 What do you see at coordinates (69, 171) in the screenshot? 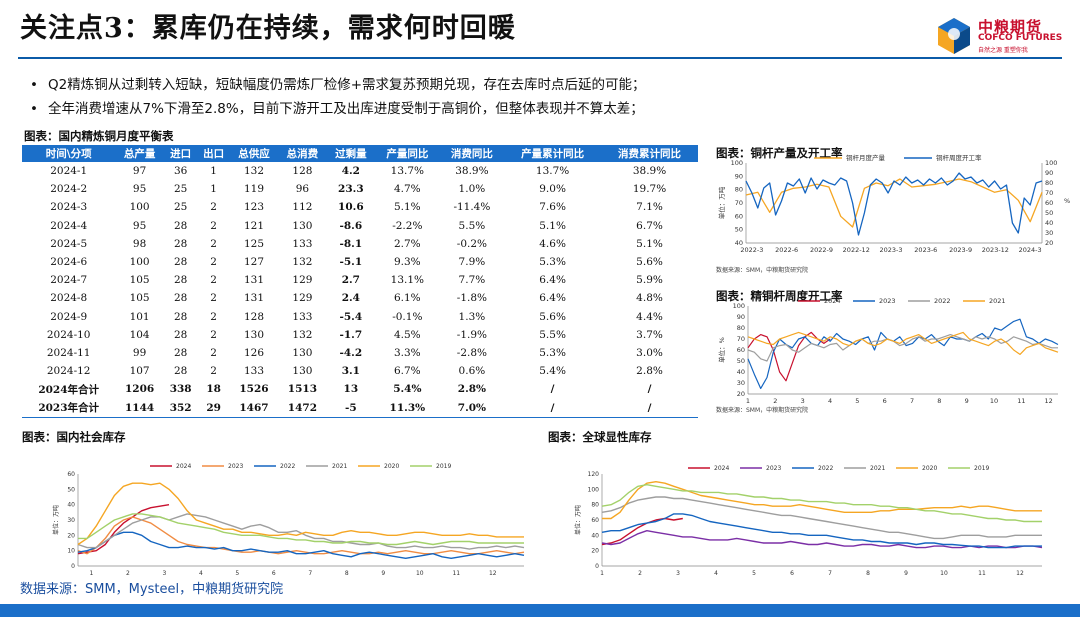
I see `table-cell: 2024-1` at bounding box center [69, 171].